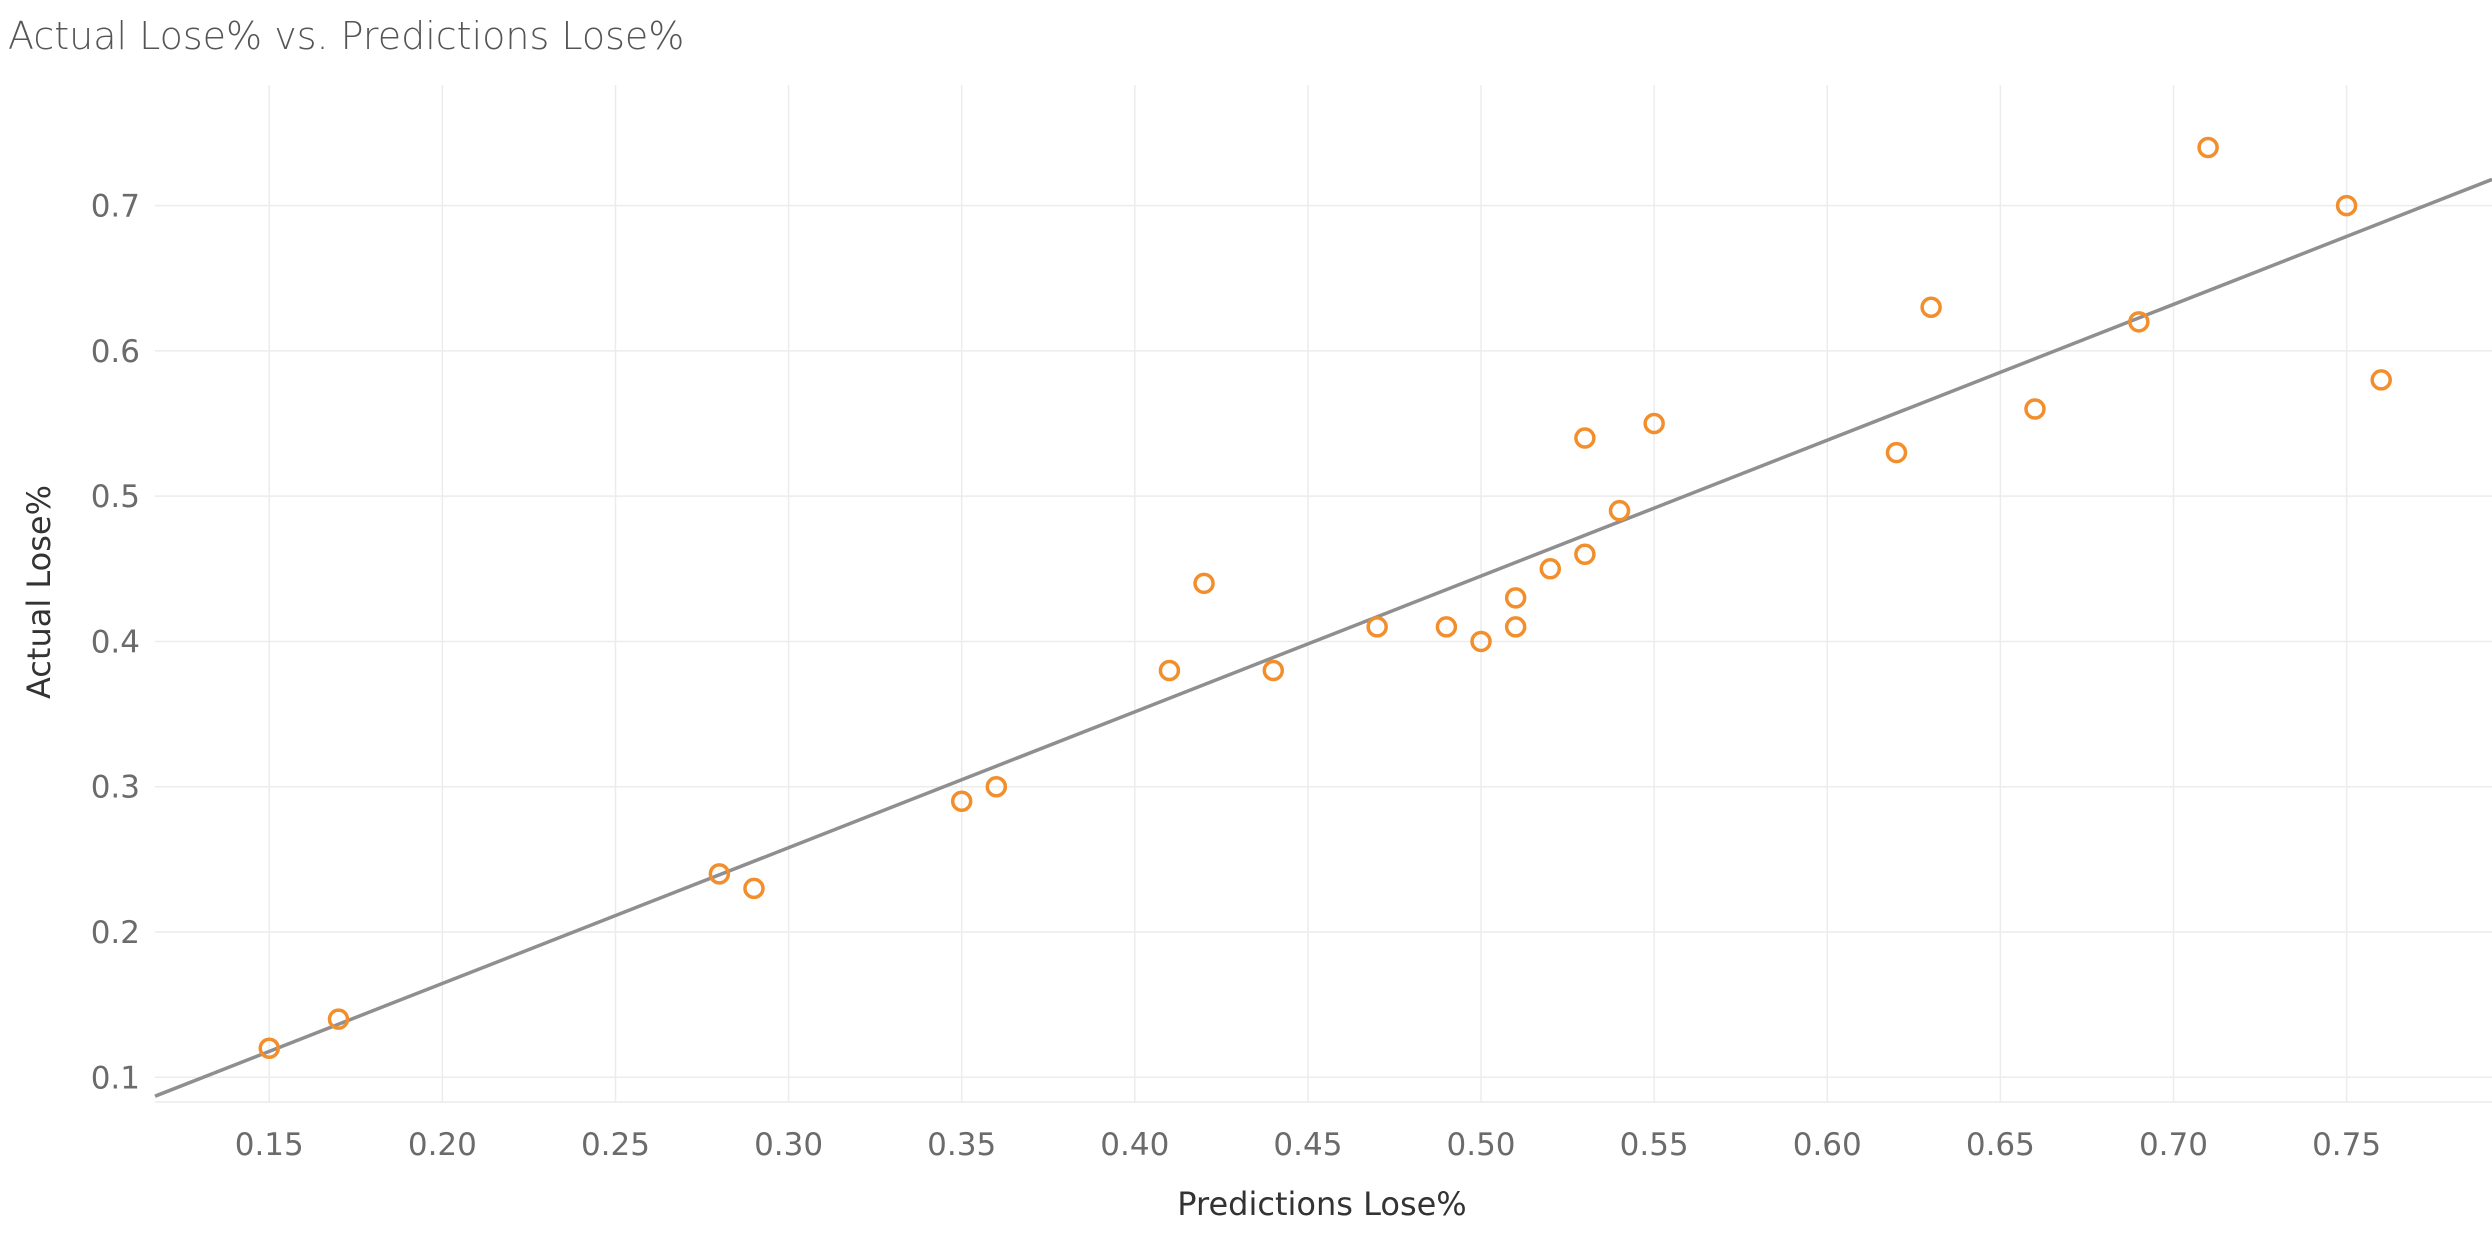  Describe the element at coordinates (269, 1145) in the screenshot. I see `x-tick-label: 0.15` at that location.